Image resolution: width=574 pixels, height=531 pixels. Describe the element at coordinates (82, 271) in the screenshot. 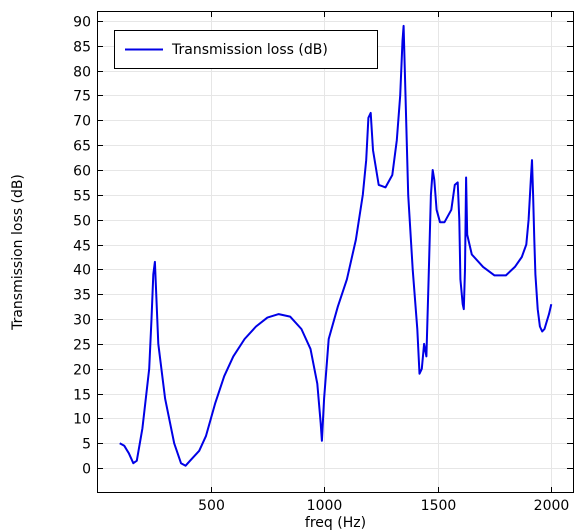

I see `y-tick-label: 40` at that location.